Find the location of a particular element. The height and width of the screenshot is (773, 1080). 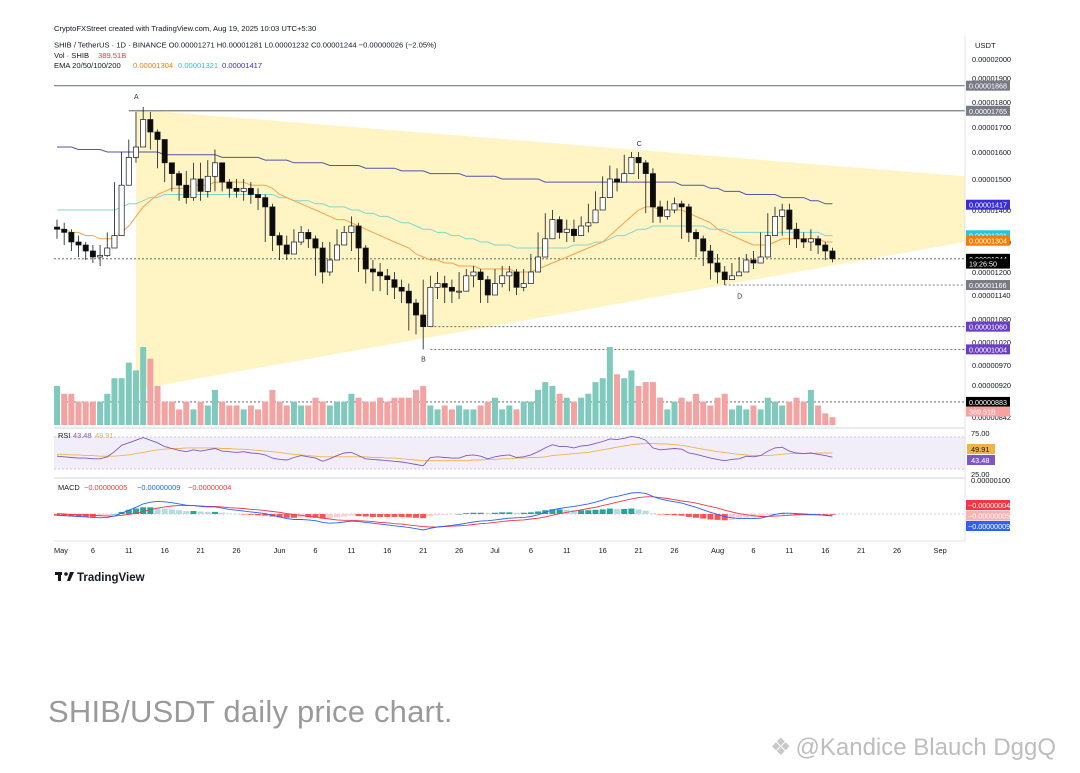

price-tag-text: 0.00001765 is located at coordinates (988, 111).